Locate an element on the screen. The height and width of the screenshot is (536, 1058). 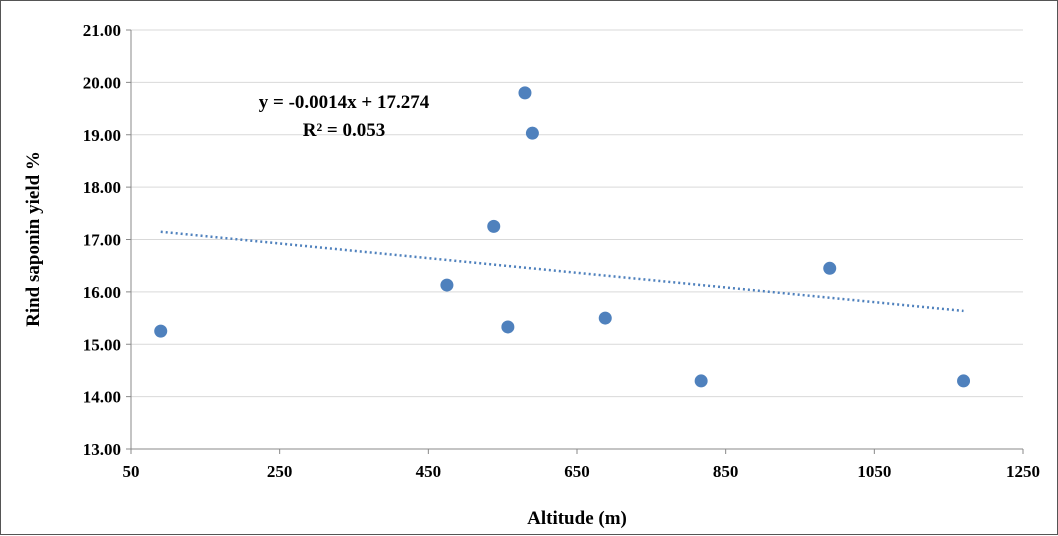
x-tick-label: 650 is located at coordinates (577, 471).